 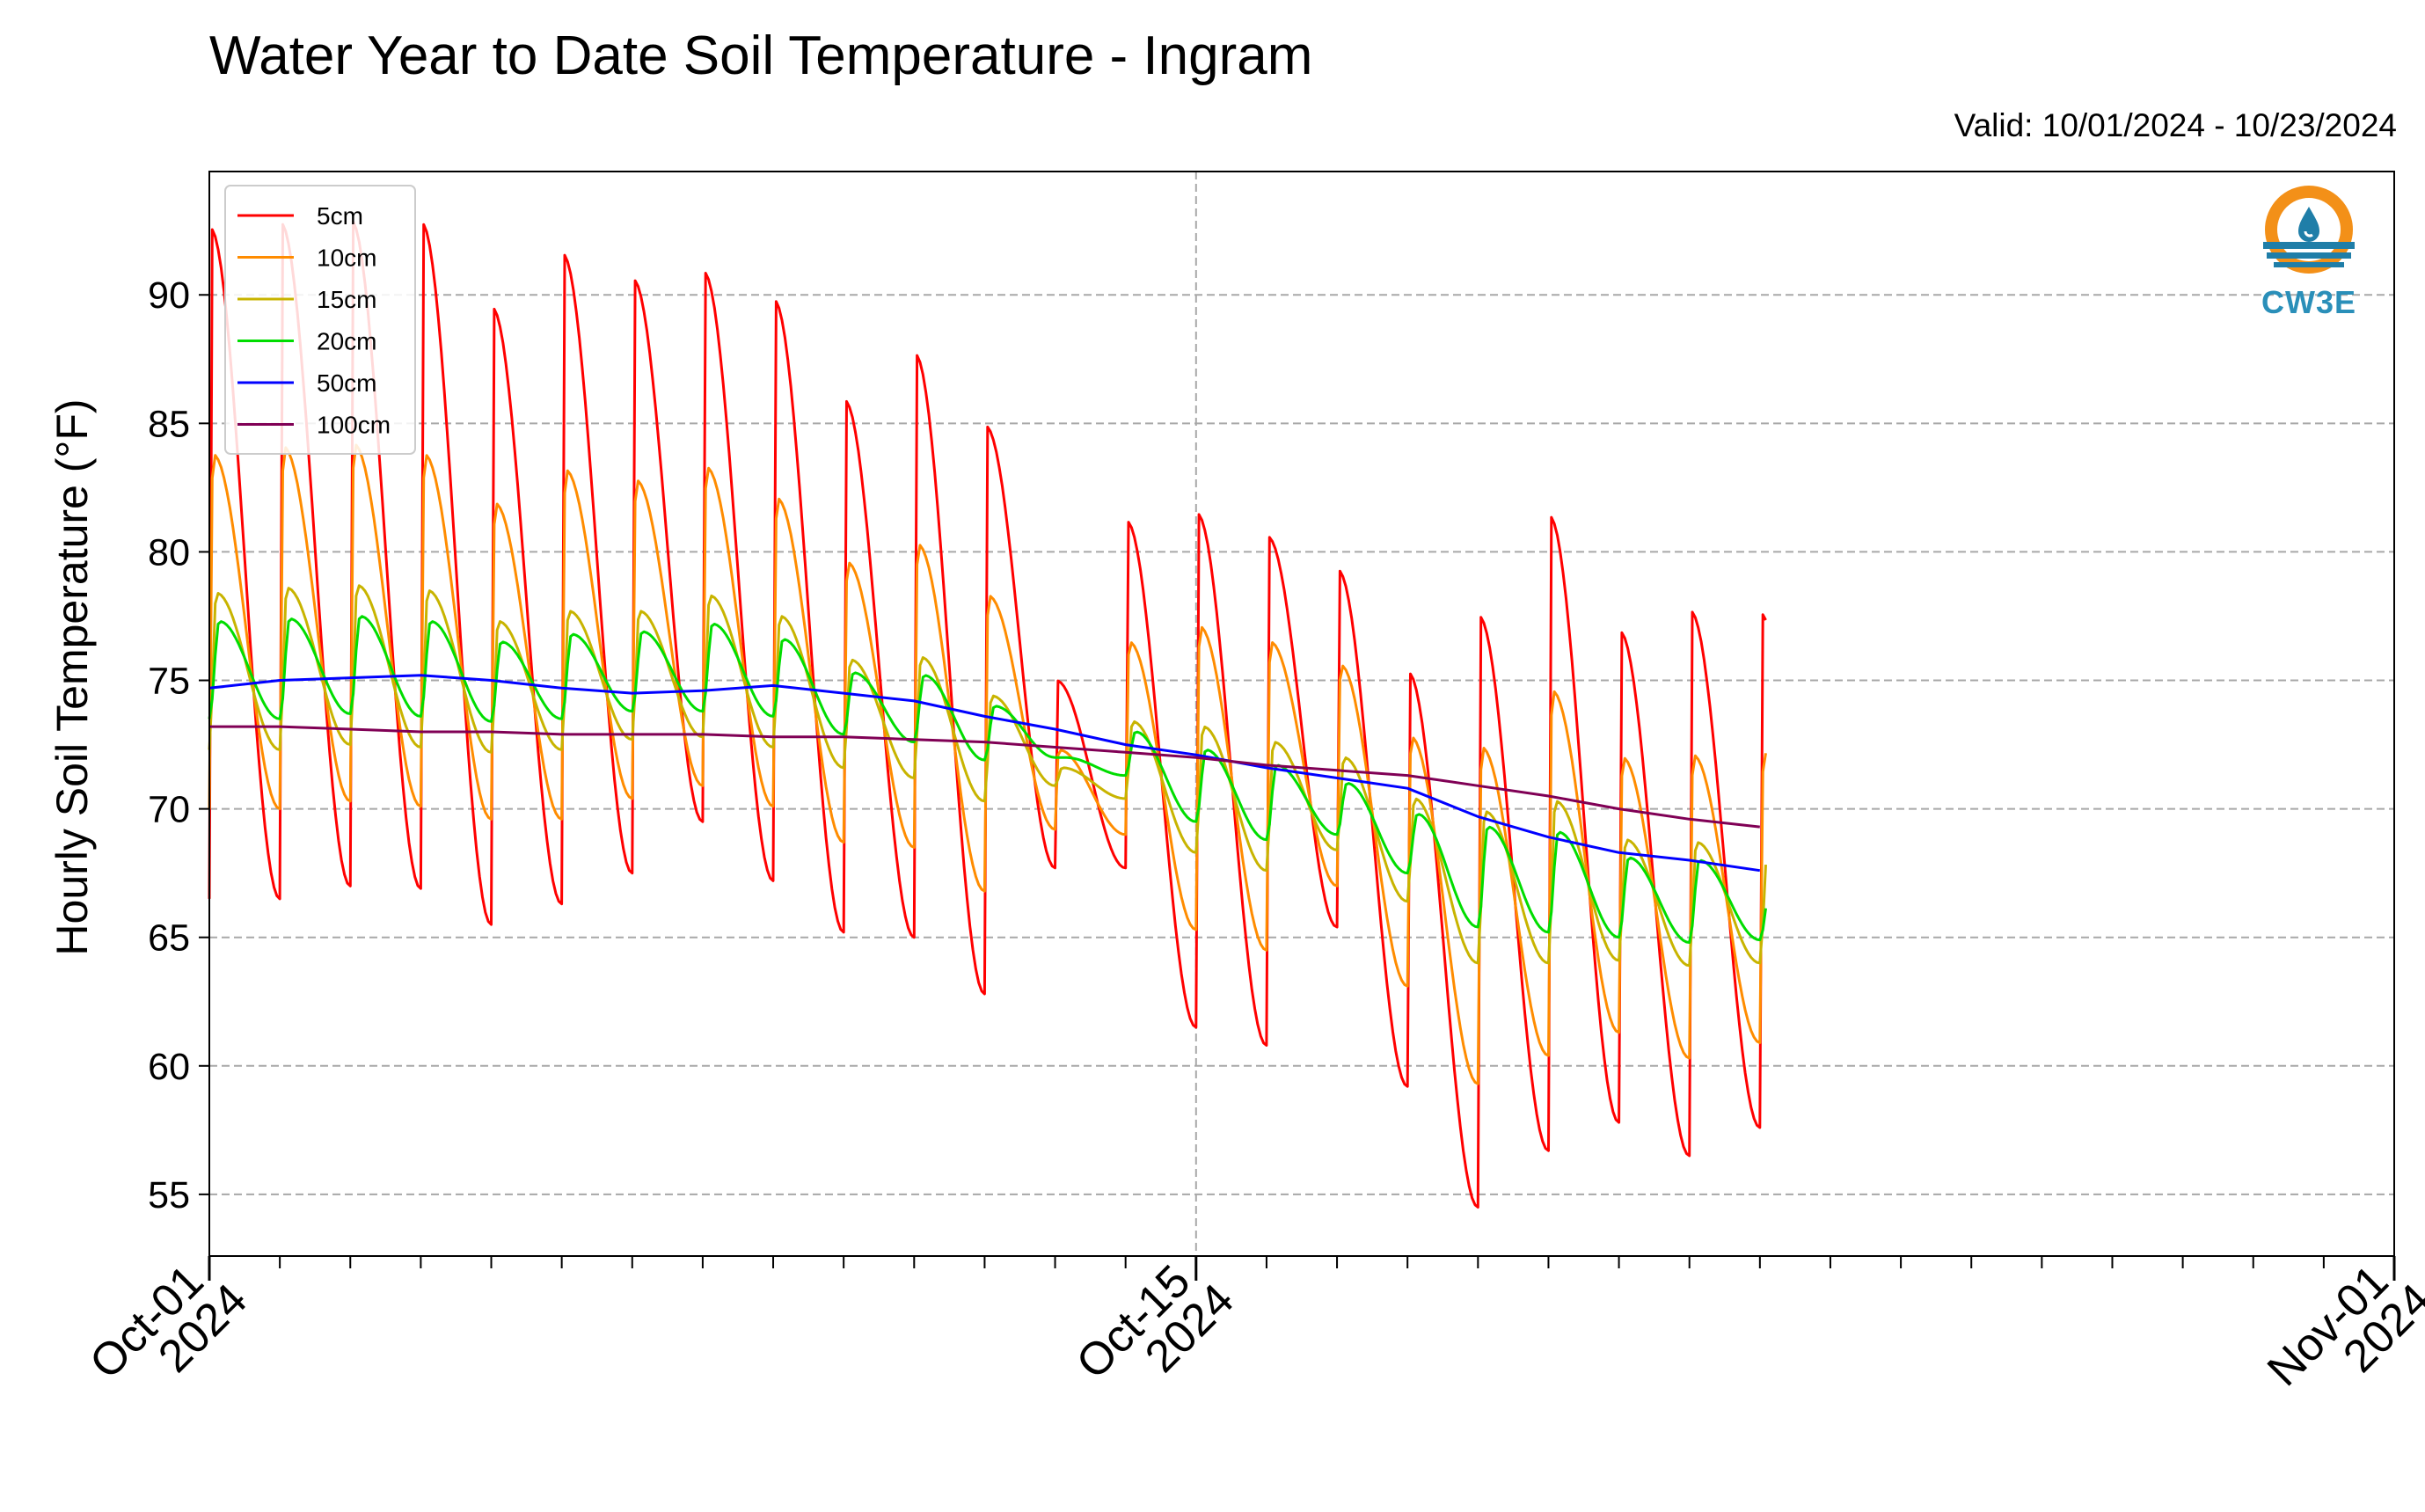 I want to click on cw3e-logo: CW3E, so click(x=2308, y=252).